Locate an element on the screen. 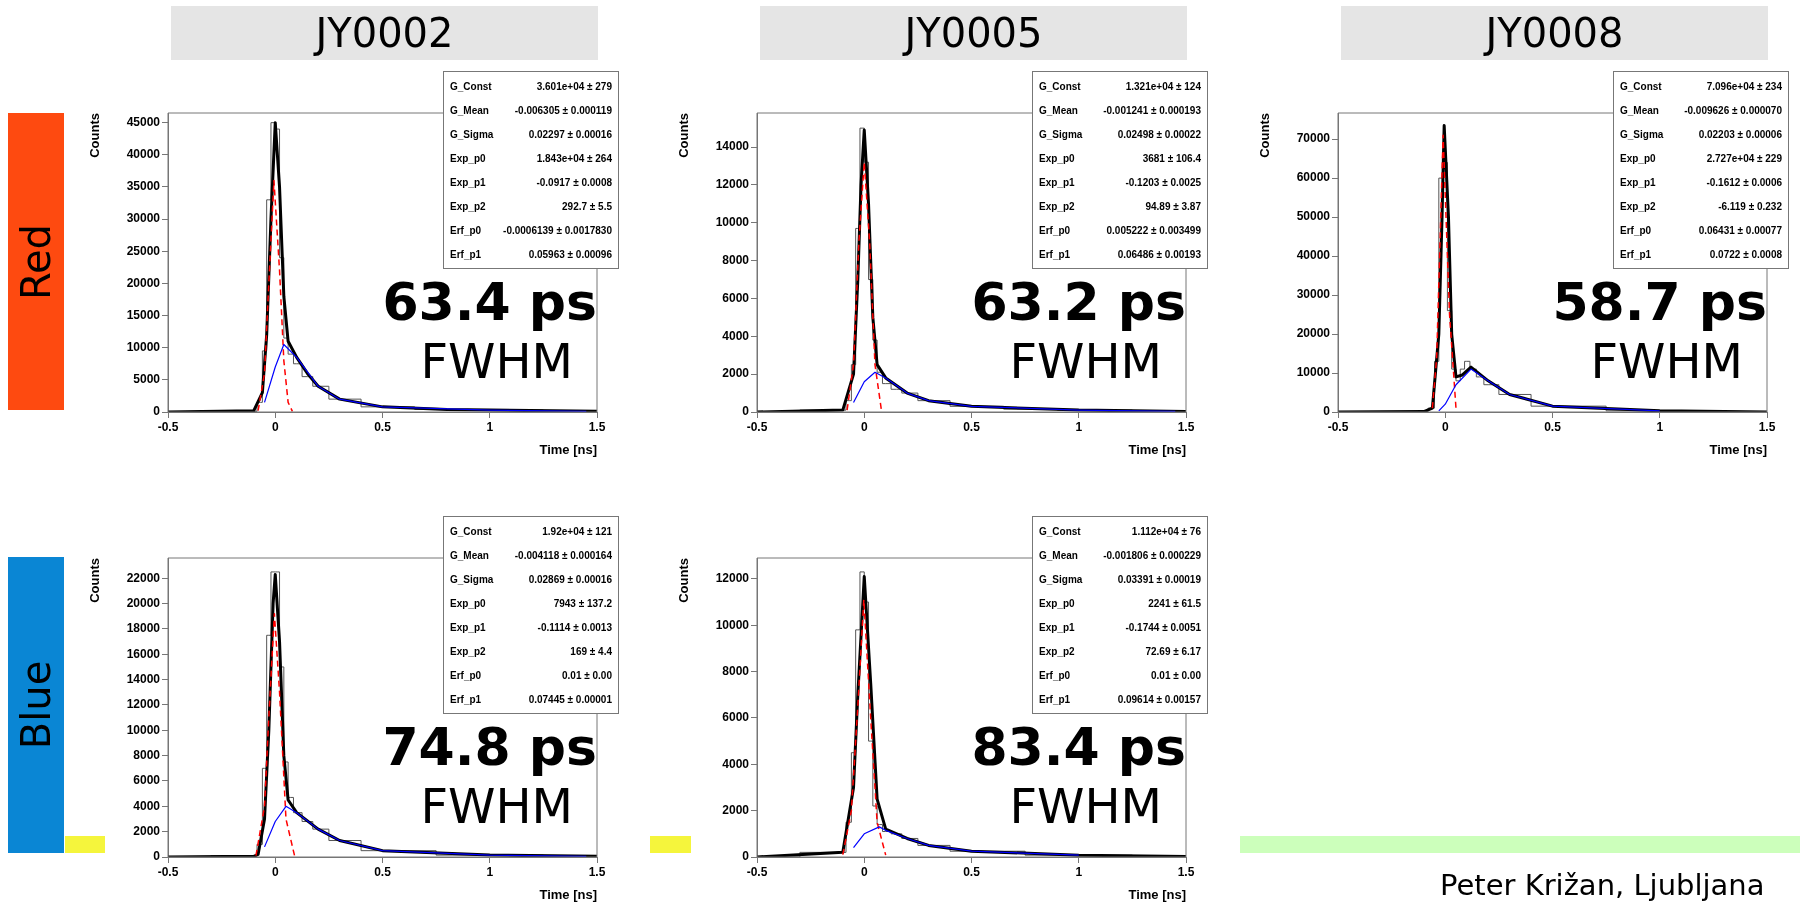 Image resolution: width=1820 pixels, height=909 pixels. text: Exp_p2 94.89 ± 3.87 is located at coordinates (1120, 206).